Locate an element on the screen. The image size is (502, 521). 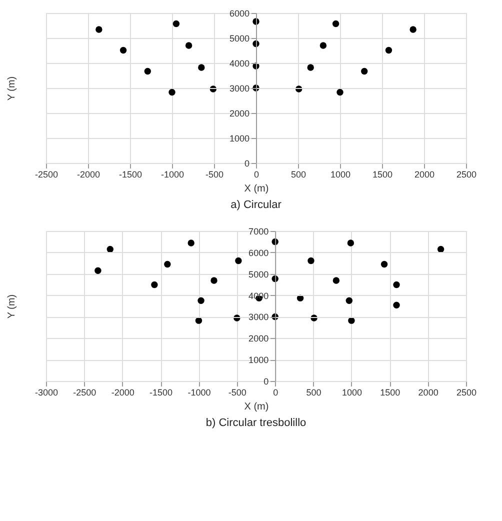
text: b) Circular tresbolillo is located at coordinates (256, 423).